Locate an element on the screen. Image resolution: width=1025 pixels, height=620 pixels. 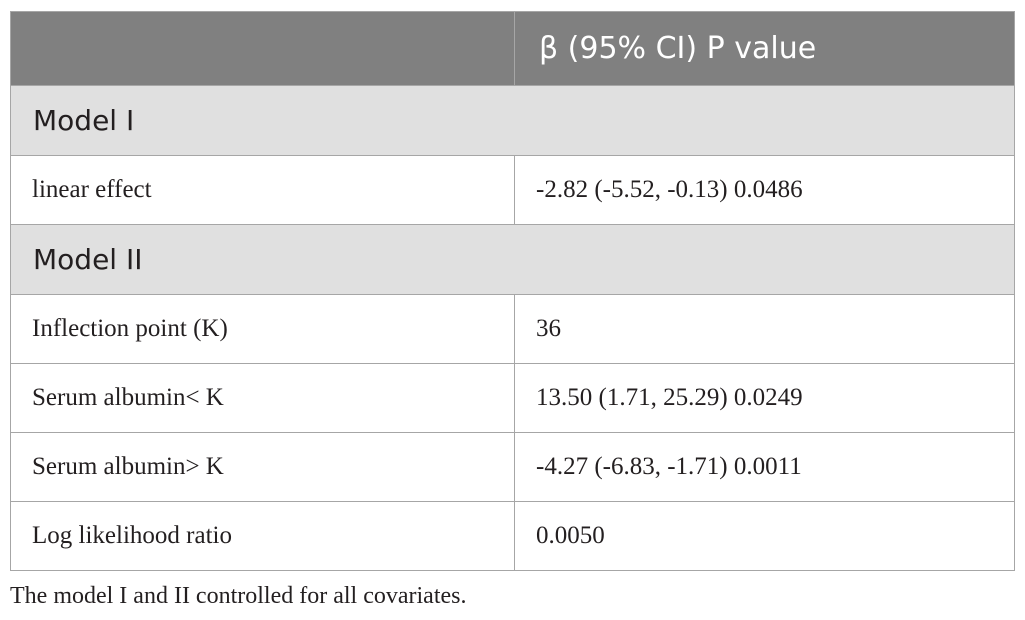
section-label: Model II is located at coordinates (512, 259).